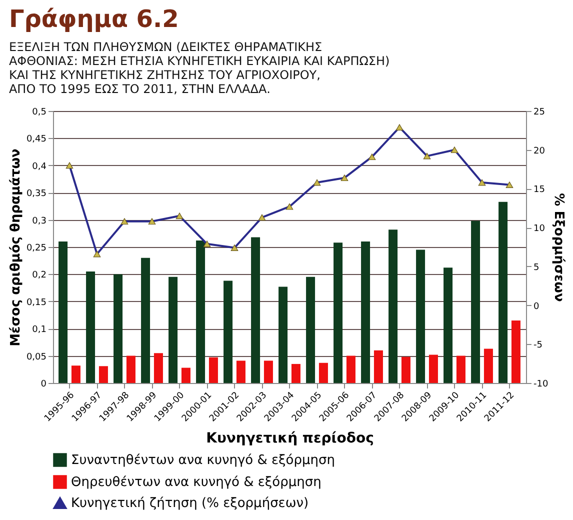 The image size is (573, 520). Describe the element at coordinates (39, 167) in the screenshot. I see `y-tick-label: 0,4` at that location.